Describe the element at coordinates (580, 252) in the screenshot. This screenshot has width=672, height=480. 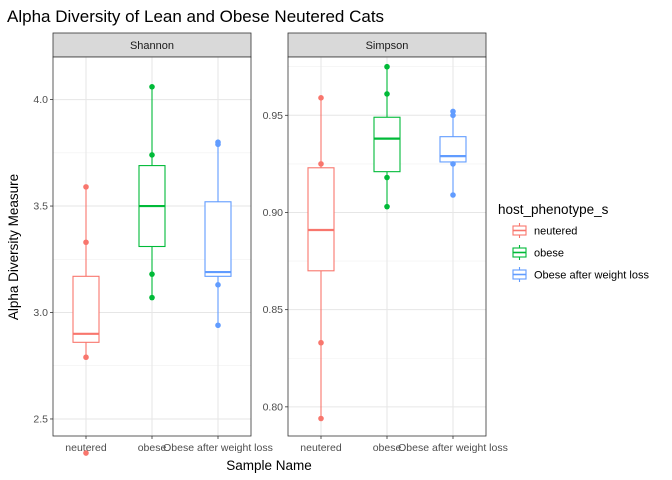
I see `legend: neutered obese Obese after weight loss` at that location.